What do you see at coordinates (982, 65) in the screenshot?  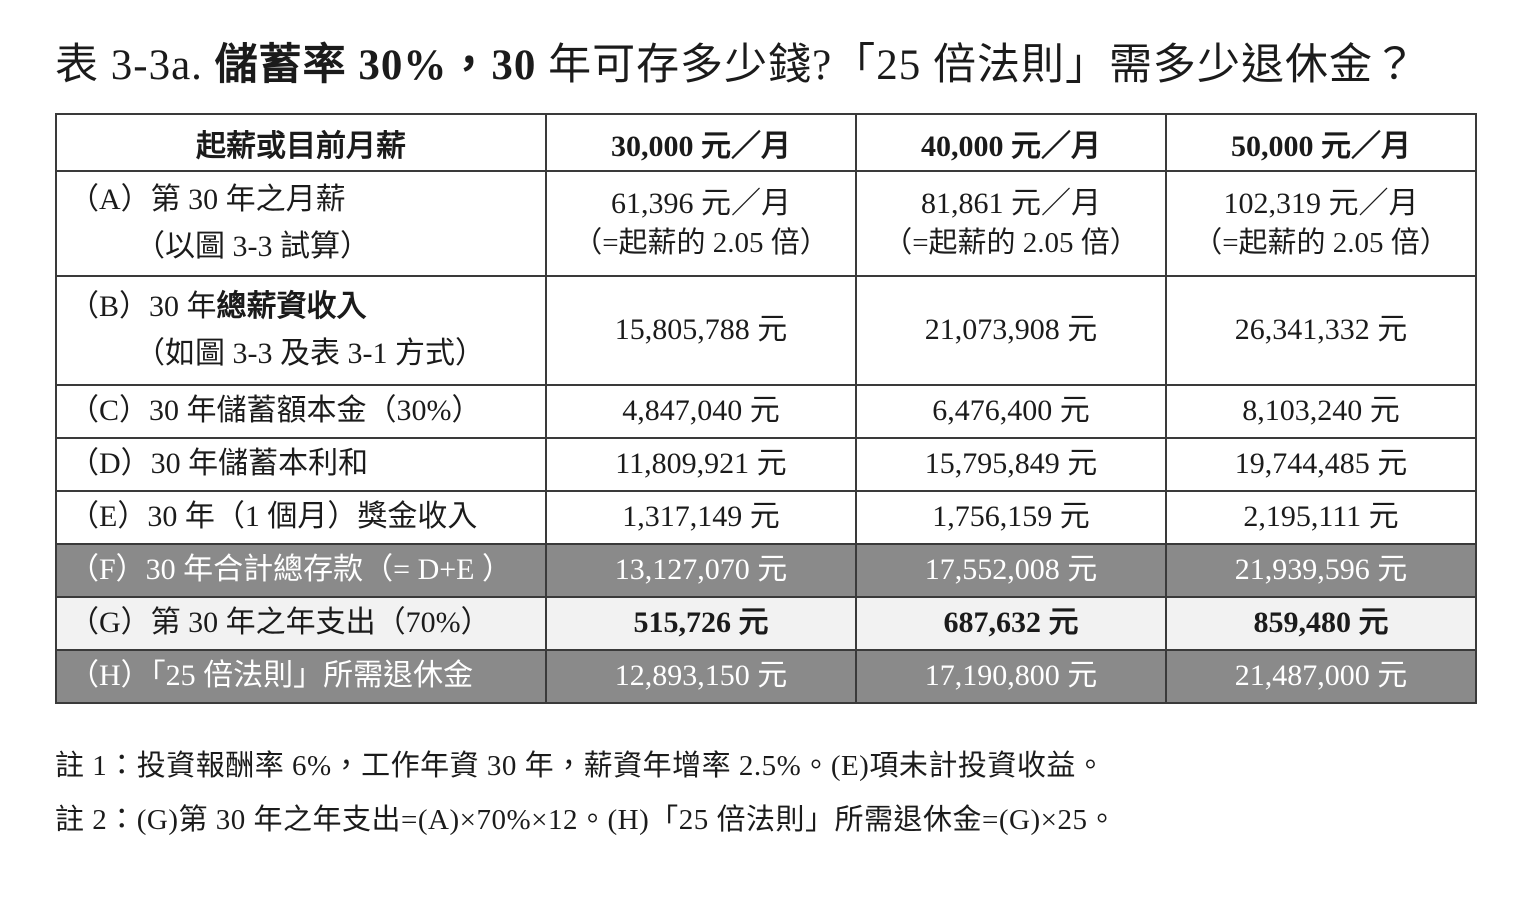 I see `title-rest: 年可存多少錢?「25 倍法則」需多少退休金？` at bounding box center [982, 65].